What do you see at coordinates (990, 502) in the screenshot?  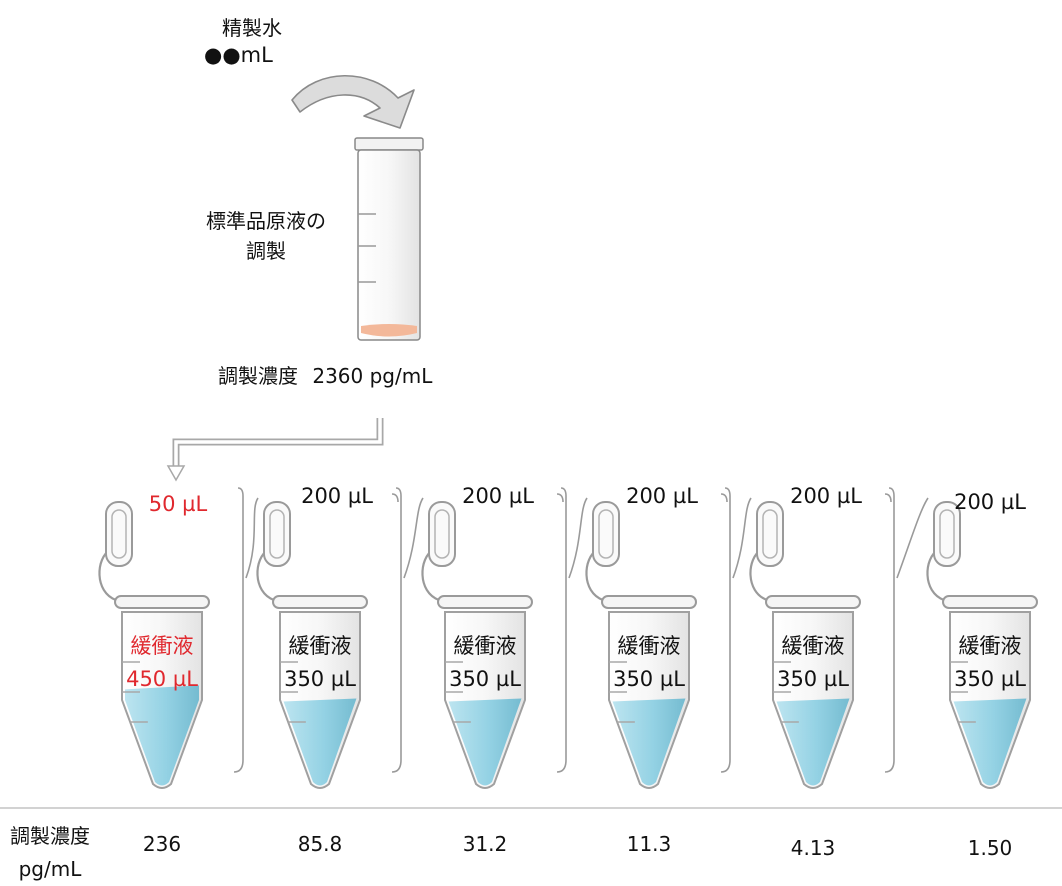 I see `transfer-volume-6: 200 µL` at bounding box center [990, 502].